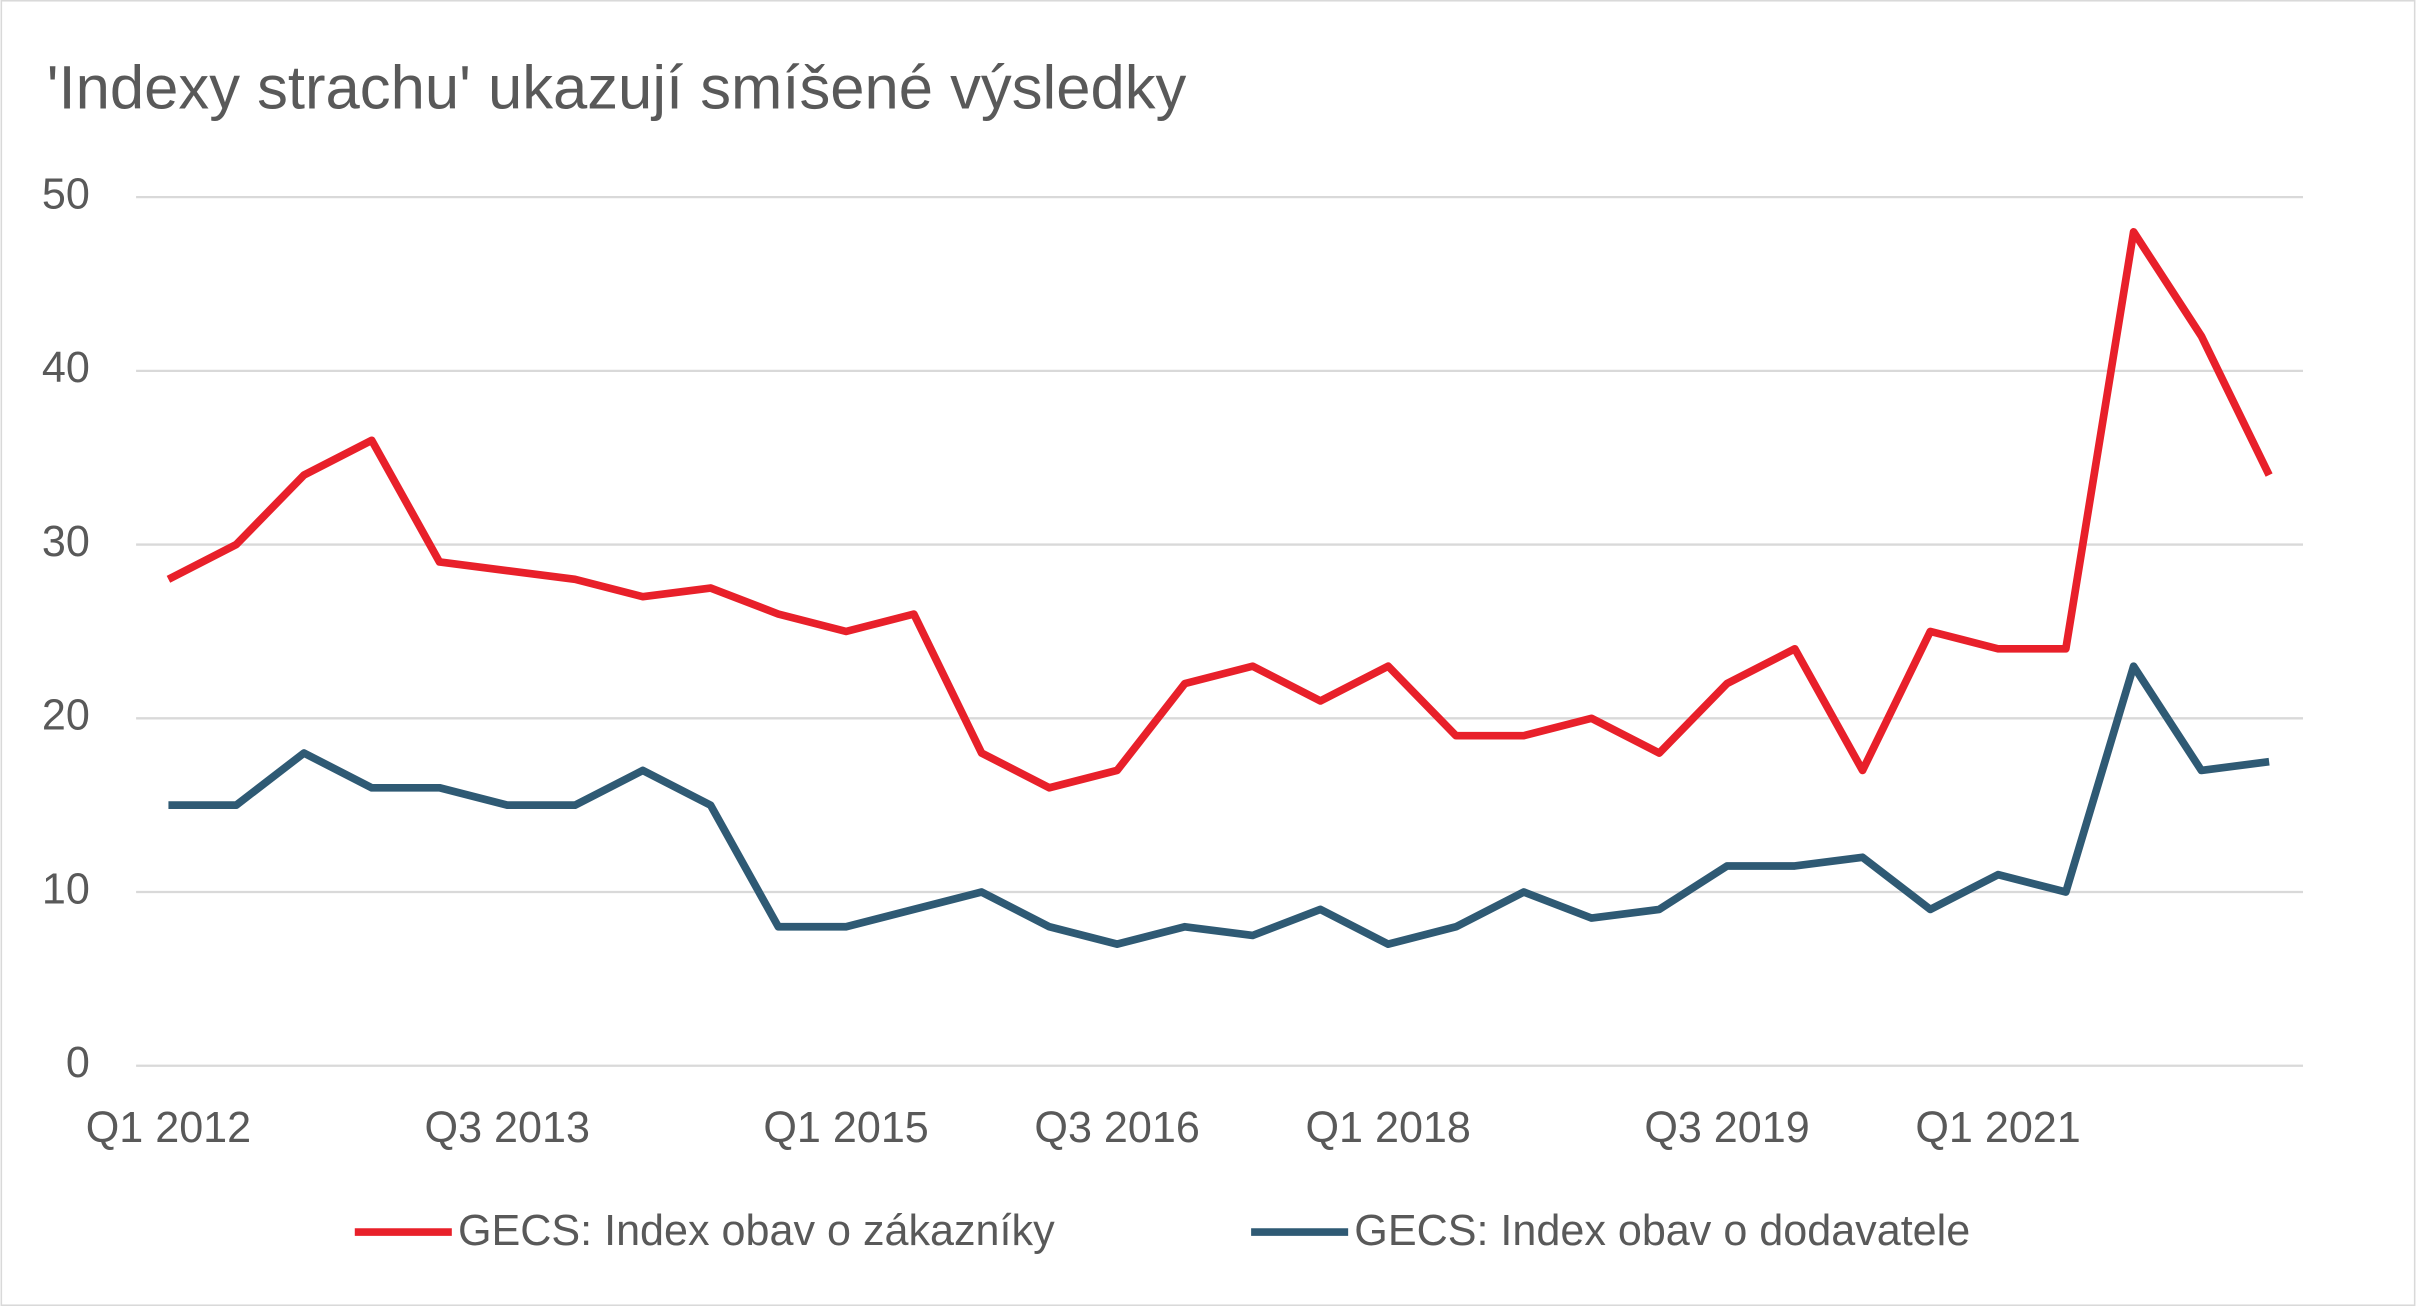 This screenshot has height=1306, width=2416. I want to click on x-tick-label: Q3 2019, so click(1726, 1128).